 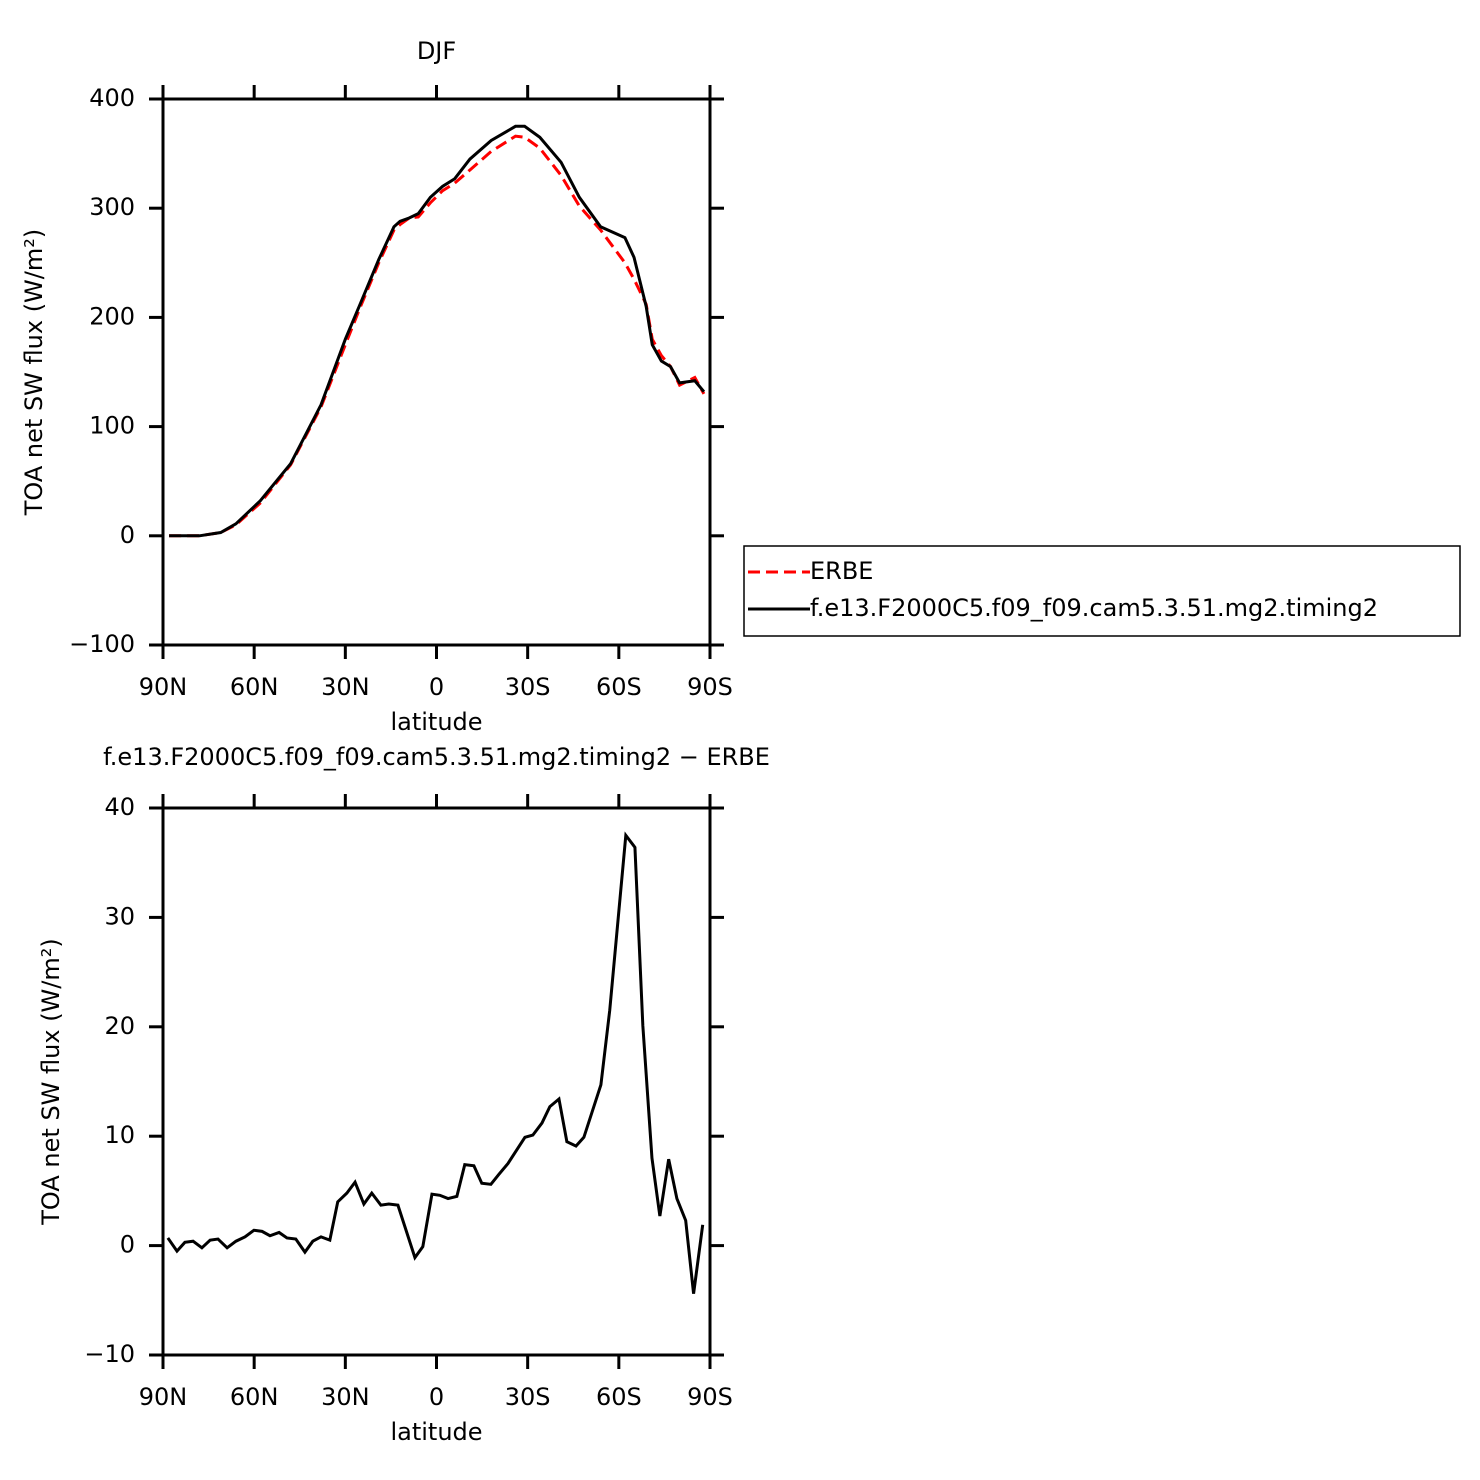 What do you see at coordinates (112, 207) in the screenshot?
I see `y-tick-label: 300` at bounding box center [112, 207].